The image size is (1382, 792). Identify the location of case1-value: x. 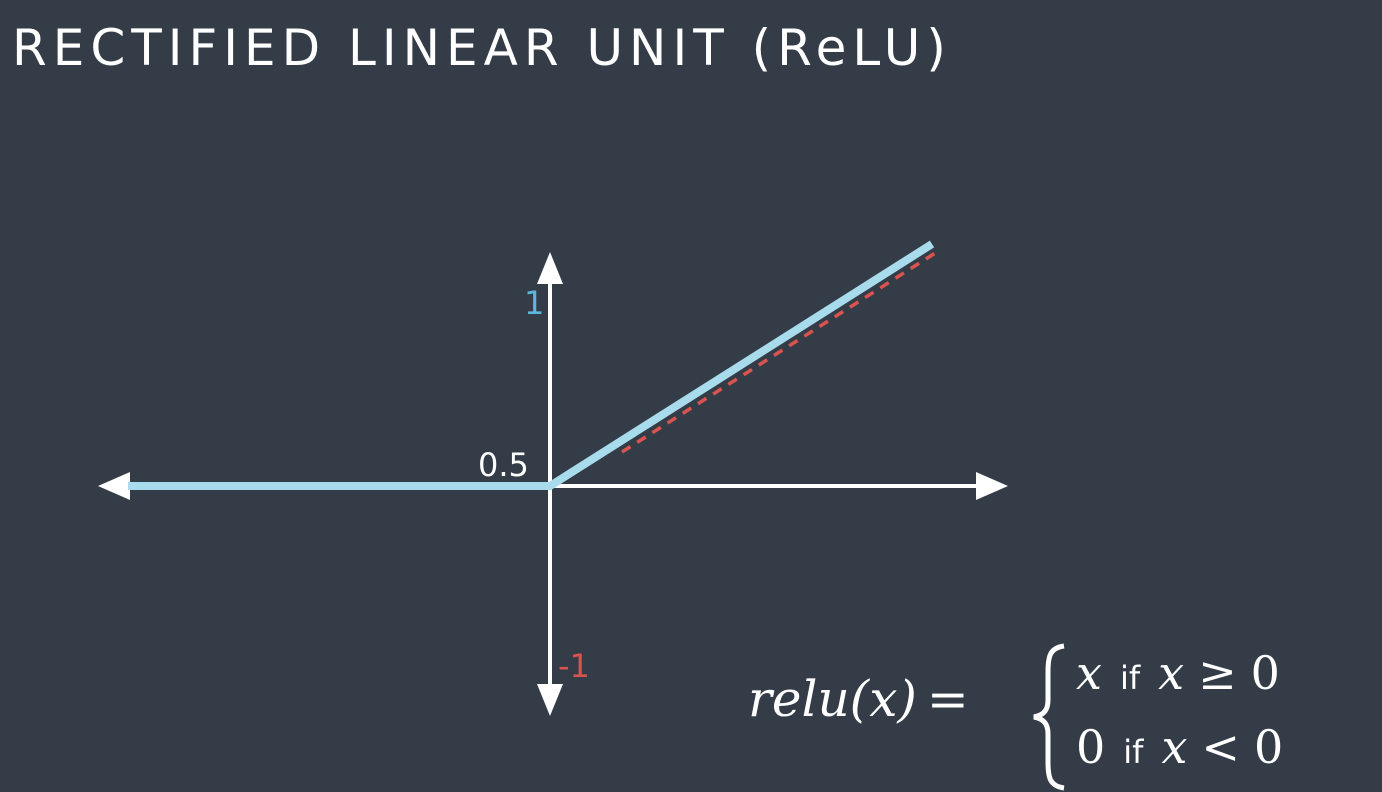
(1089, 673).